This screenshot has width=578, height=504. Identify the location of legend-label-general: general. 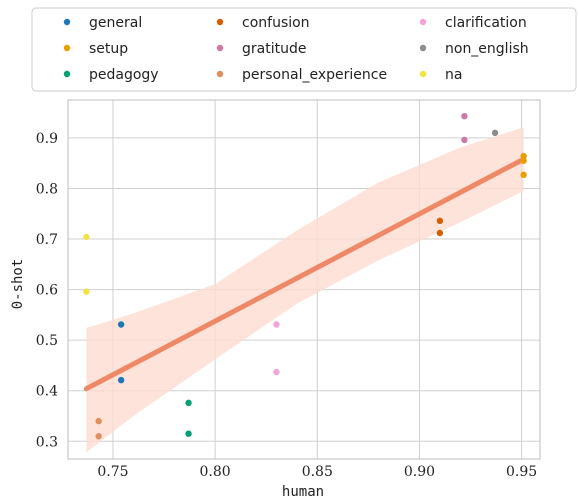
(115, 23).